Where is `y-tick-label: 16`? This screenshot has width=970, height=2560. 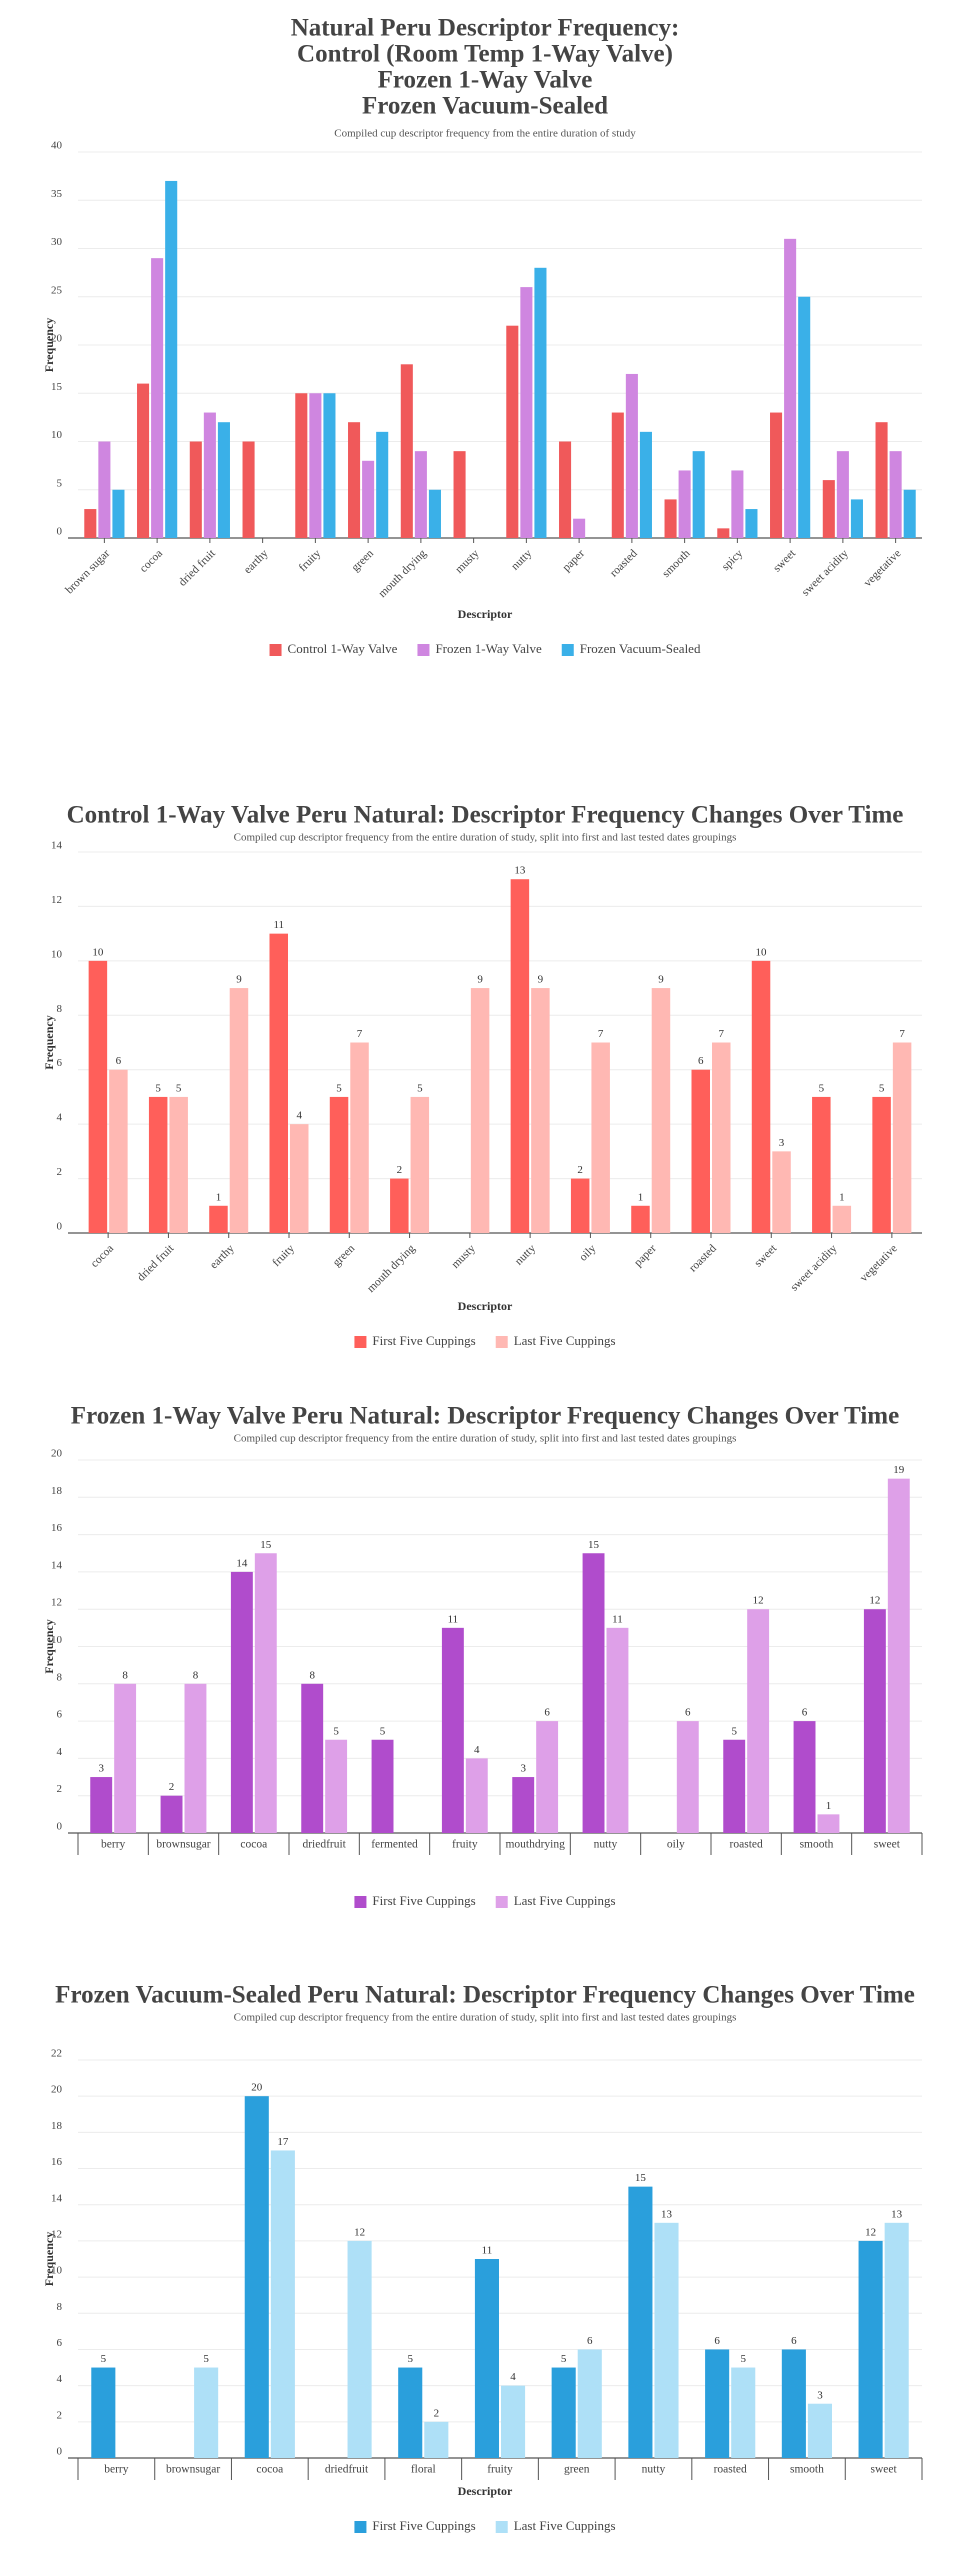
y-tick-label: 16 is located at coordinates (57, 2162).